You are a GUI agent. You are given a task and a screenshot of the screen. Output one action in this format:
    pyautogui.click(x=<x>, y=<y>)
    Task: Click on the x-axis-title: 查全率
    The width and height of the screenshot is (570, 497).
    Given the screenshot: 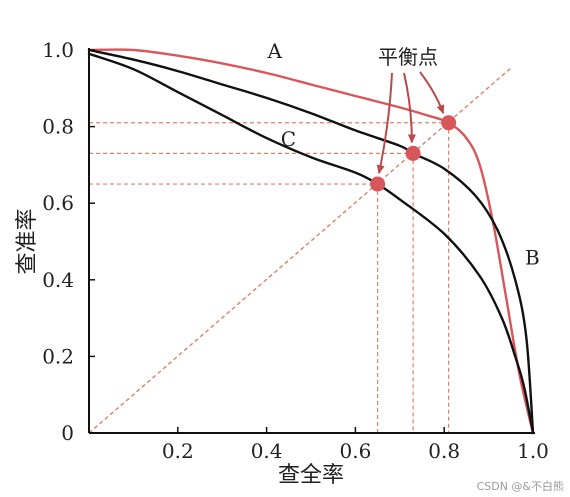 What is the action you would take?
    pyautogui.click(x=311, y=475)
    